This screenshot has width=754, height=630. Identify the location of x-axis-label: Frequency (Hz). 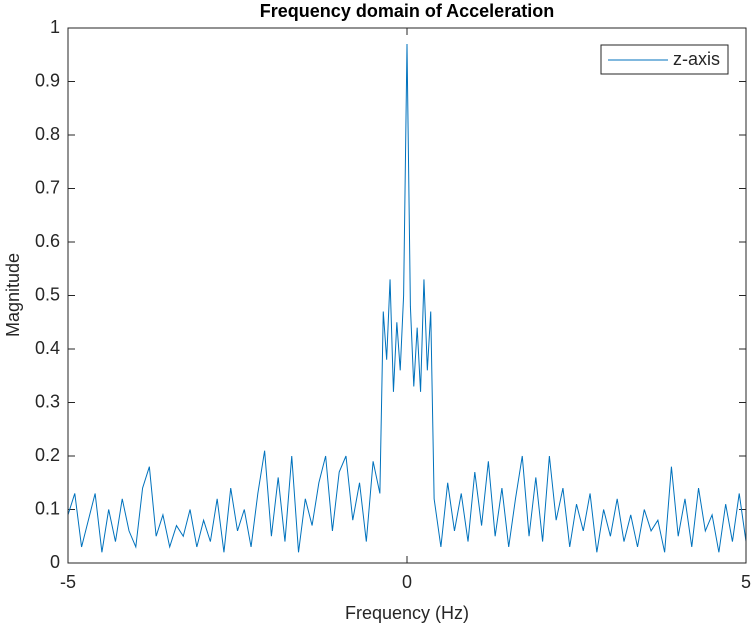
(407, 613).